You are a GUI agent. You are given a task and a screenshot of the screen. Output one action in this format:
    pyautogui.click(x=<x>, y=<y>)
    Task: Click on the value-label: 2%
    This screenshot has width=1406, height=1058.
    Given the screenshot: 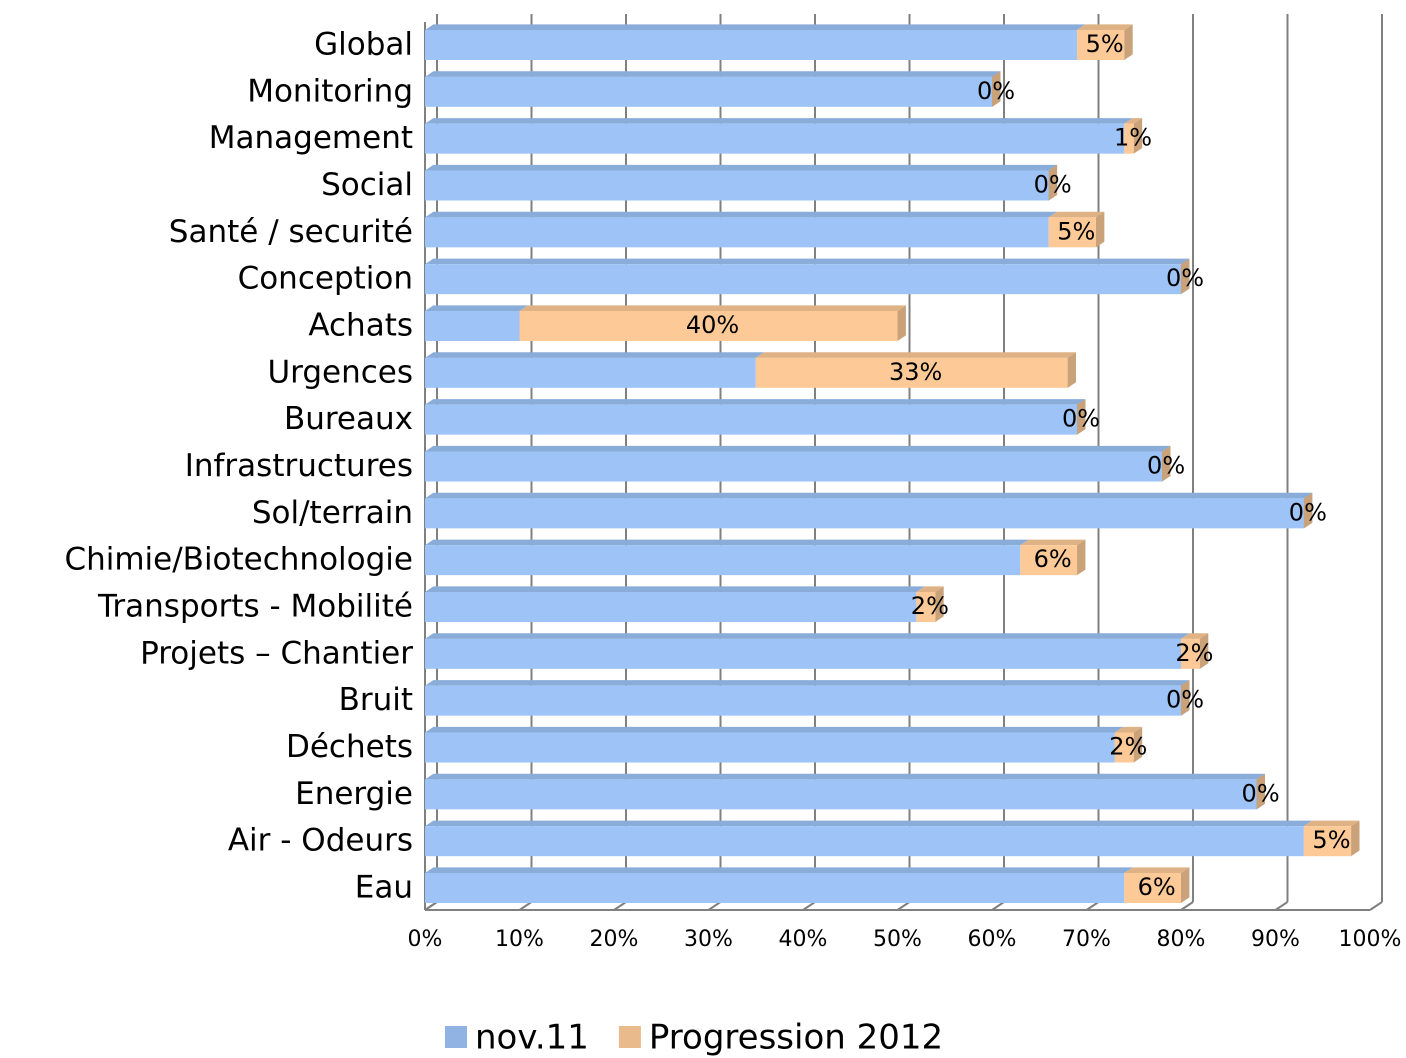 What is the action you would take?
    pyautogui.click(x=1194, y=653)
    